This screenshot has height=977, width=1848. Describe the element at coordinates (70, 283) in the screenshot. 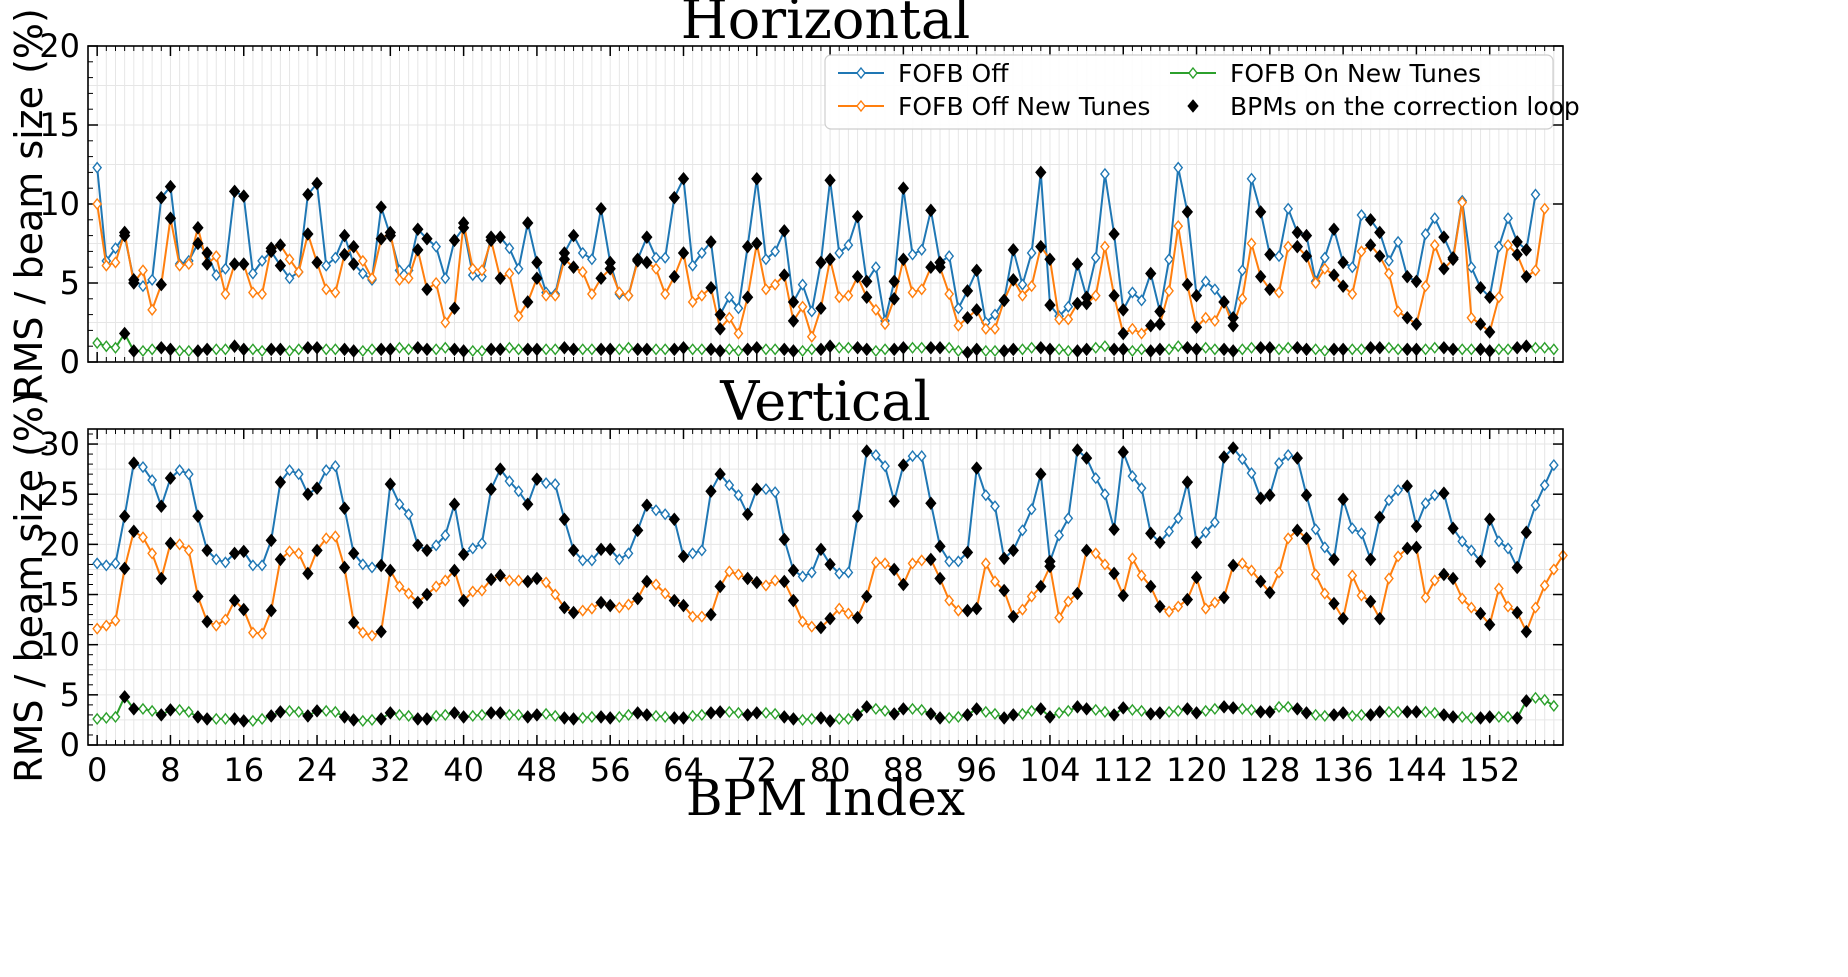

I see `ytick-label: 5` at that location.